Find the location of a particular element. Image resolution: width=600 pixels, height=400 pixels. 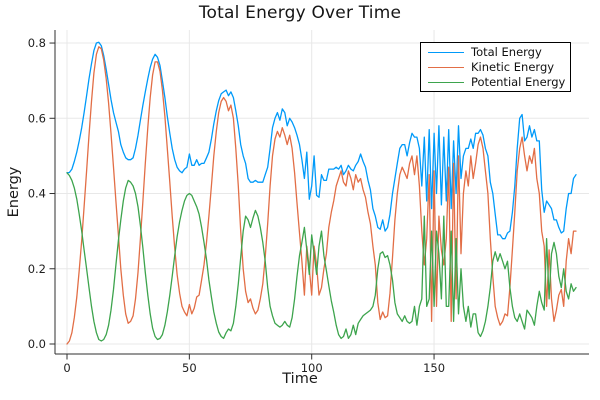

y-tick-label: 0.0 is located at coordinates (37, 344).